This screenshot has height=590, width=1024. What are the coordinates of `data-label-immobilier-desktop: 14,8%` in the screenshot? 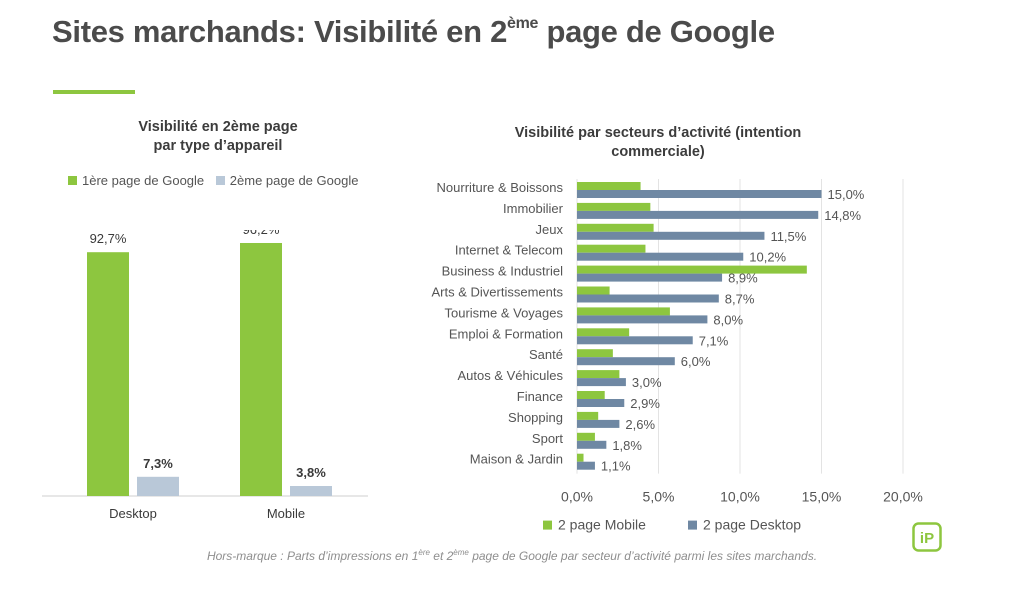 It's located at (842, 215).